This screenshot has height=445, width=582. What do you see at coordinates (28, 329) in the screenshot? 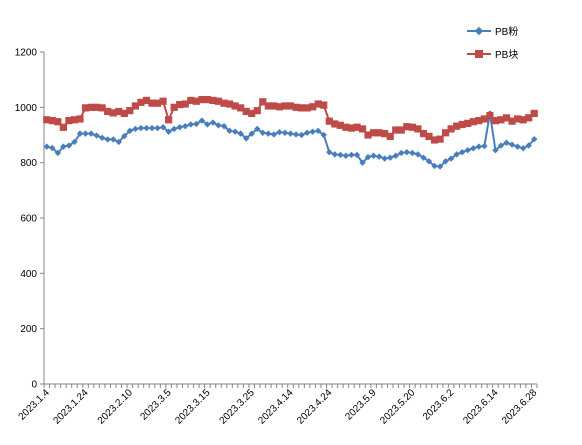
I see `y-tick-label: 200` at bounding box center [28, 329].